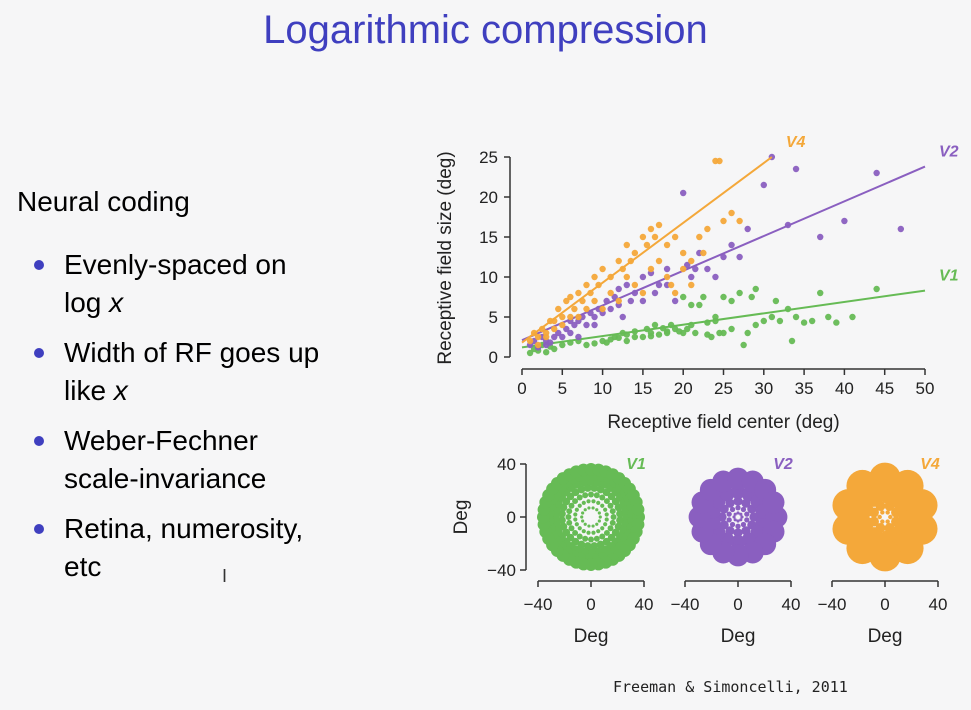 The width and height of the screenshot is (971, 710). Describe the element at coordinates (884, 604) in the screenshot. I see `mosaic-x-tick-label: 0` at that location.